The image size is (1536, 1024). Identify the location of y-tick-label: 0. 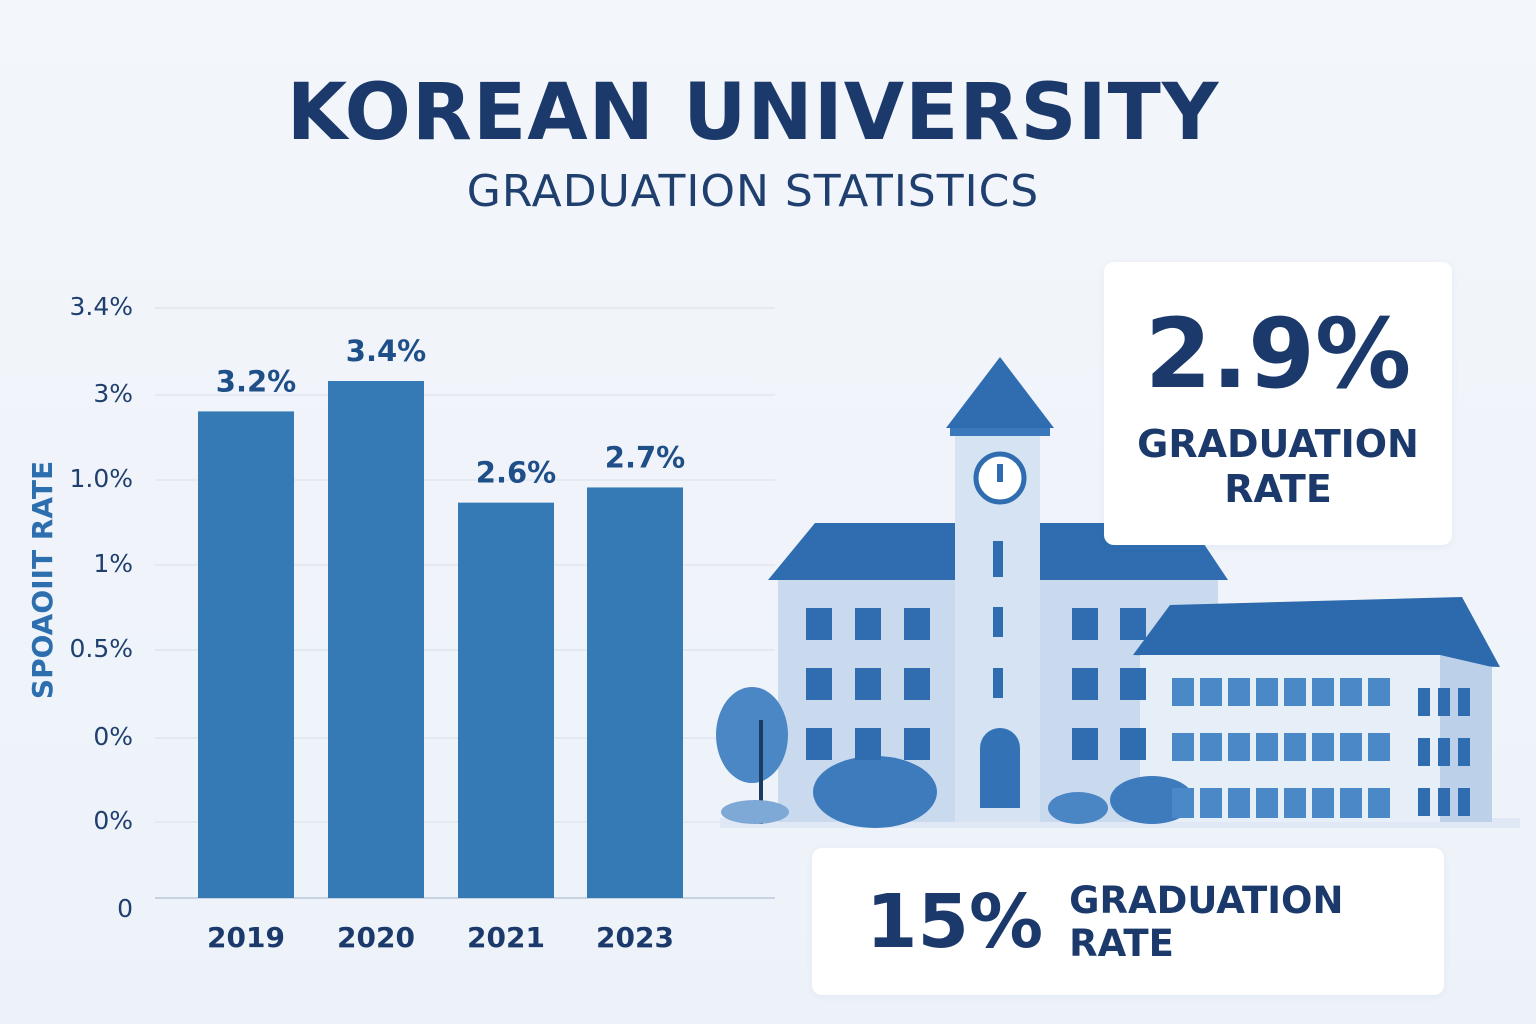
(125, 908).